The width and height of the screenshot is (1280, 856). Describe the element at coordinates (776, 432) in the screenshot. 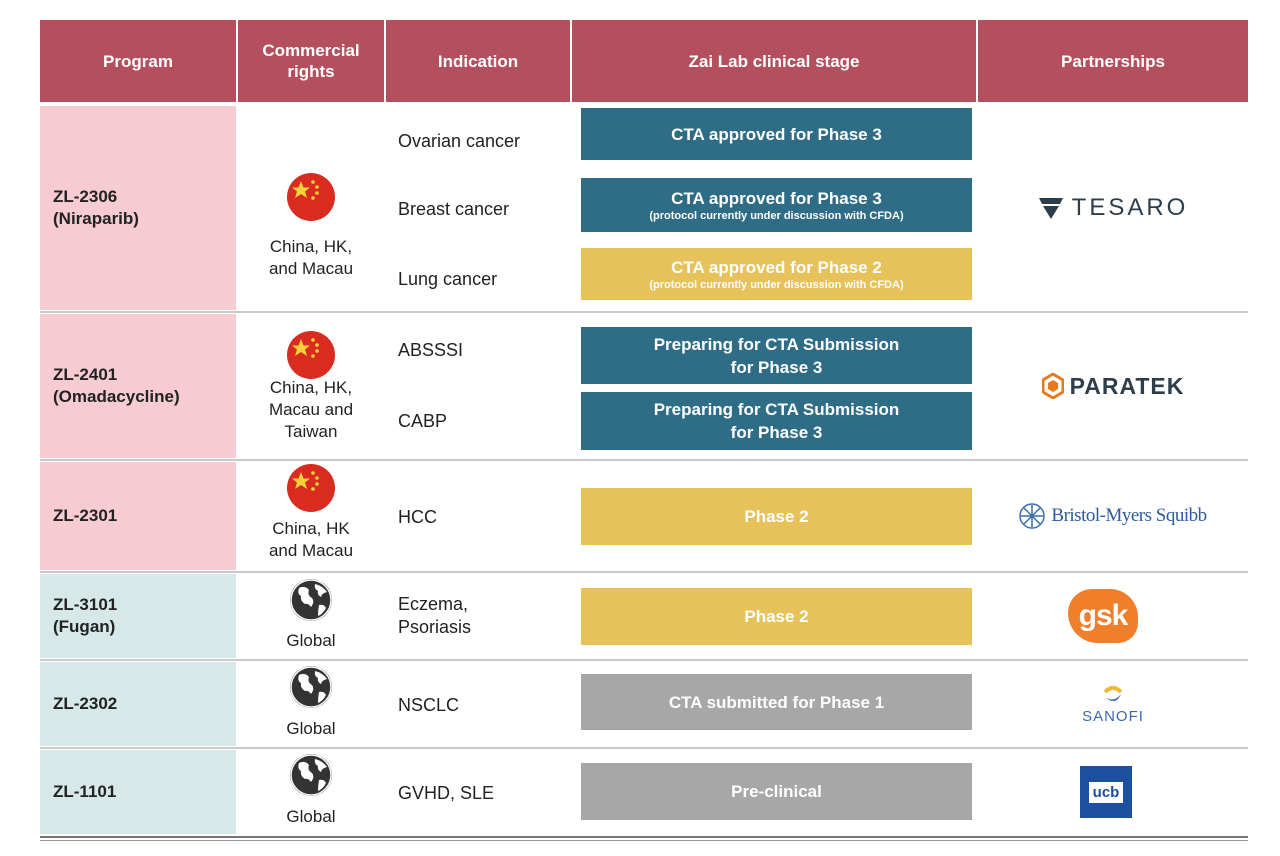

I see `stage-text: for Phase 3` at that location.